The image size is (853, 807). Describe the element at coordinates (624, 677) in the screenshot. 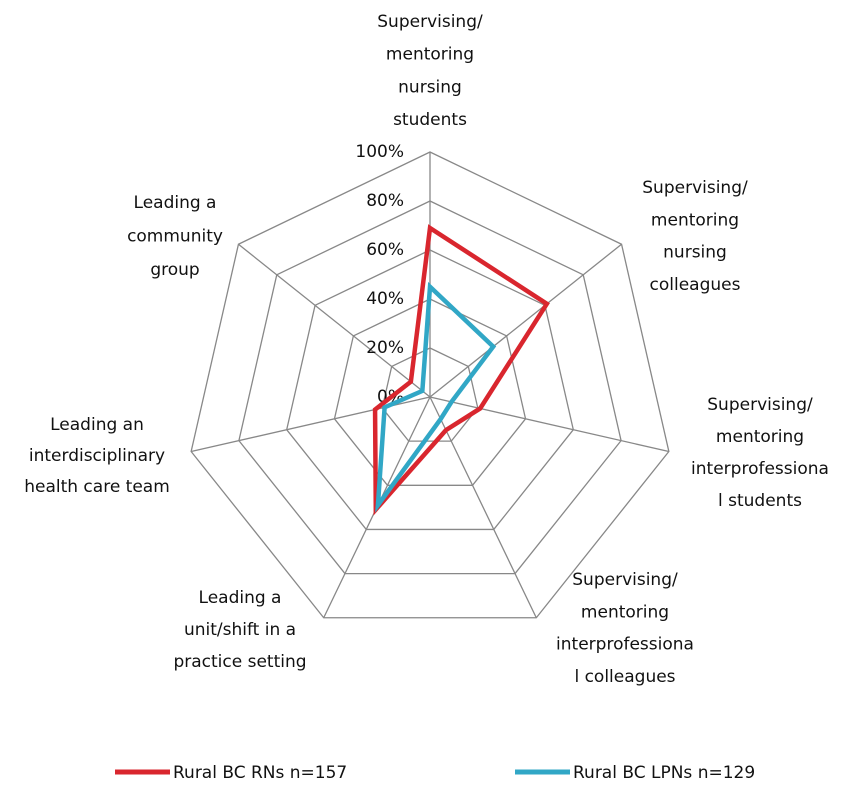

I see `category-label: l colleagues` at that location.